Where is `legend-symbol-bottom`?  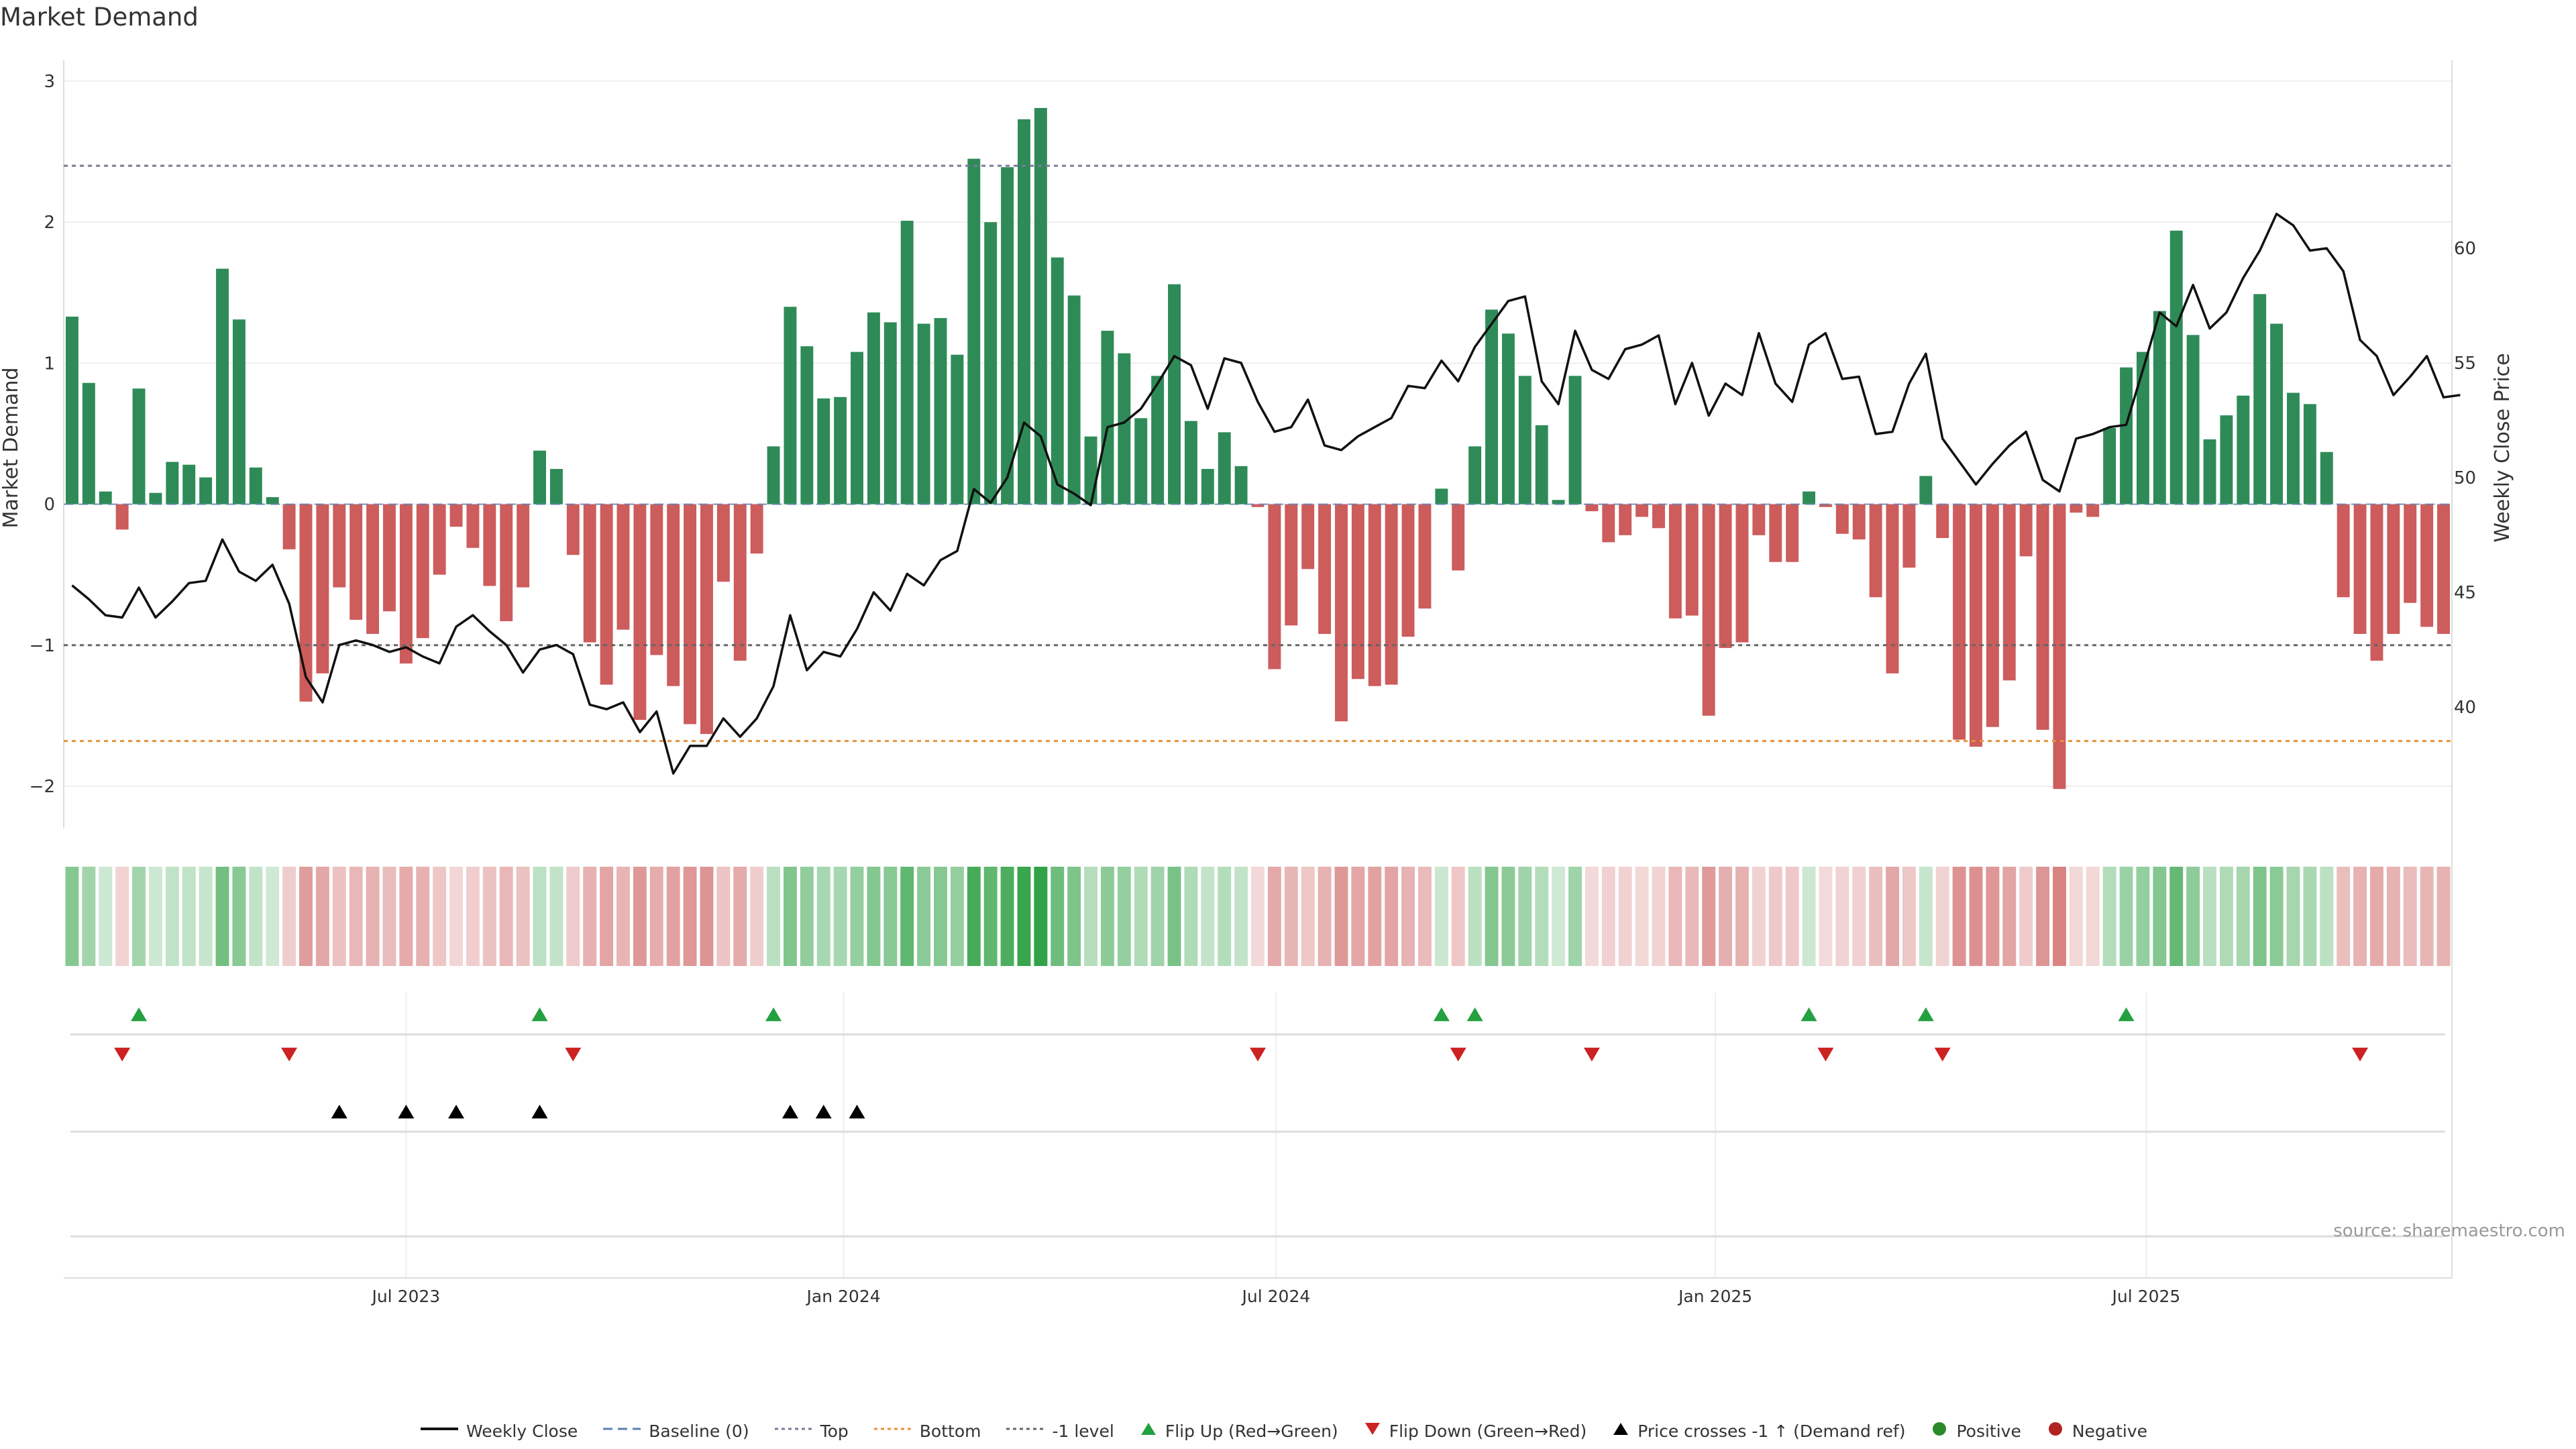
legend-symbol-bottom is located at coordinates (893, 1431).